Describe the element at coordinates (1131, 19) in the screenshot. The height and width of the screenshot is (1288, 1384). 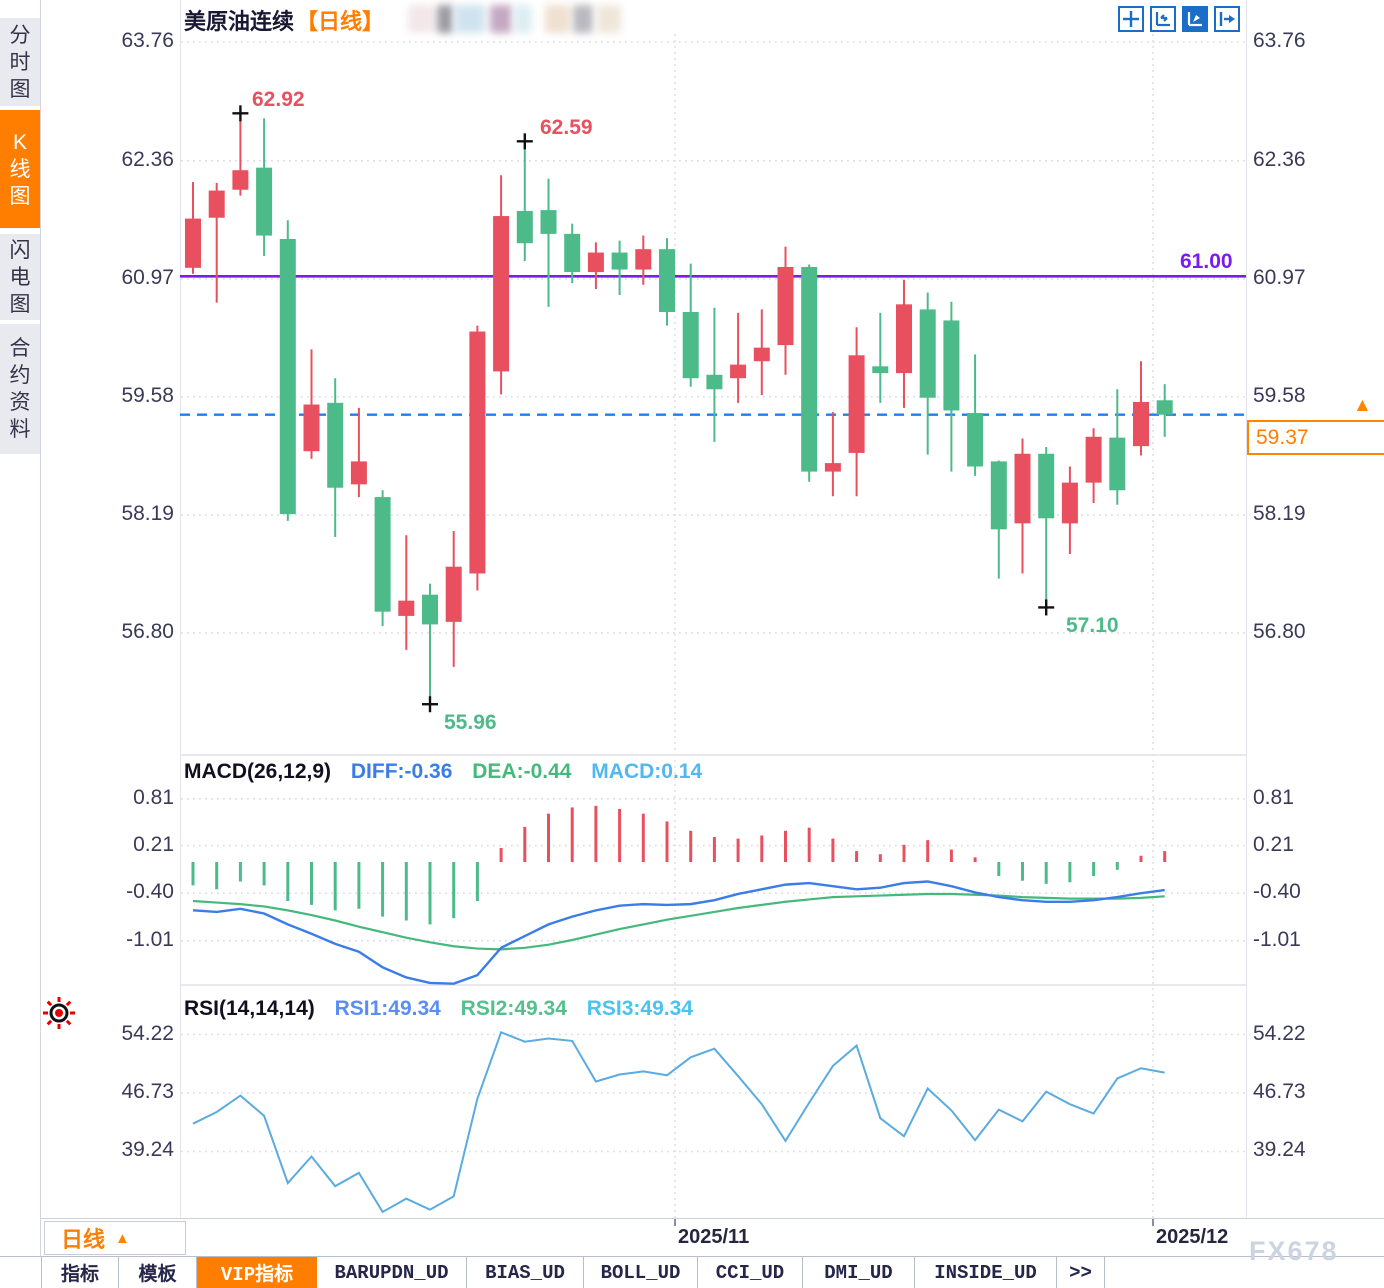
I see `pan-icon` at that location.